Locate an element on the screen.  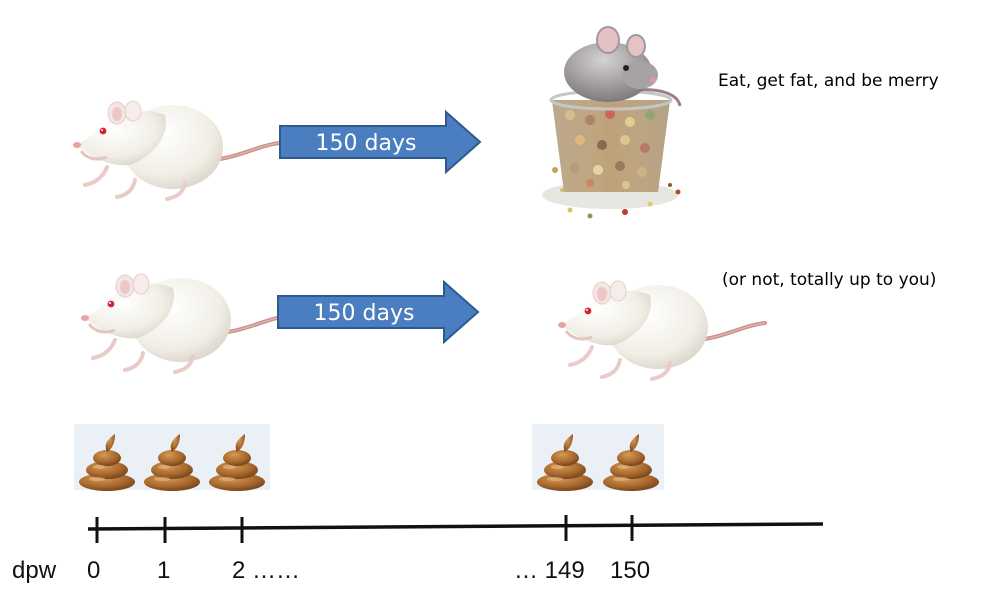
caption-bottom: (or not, totally up to you) is located at coordinates (829, 280).